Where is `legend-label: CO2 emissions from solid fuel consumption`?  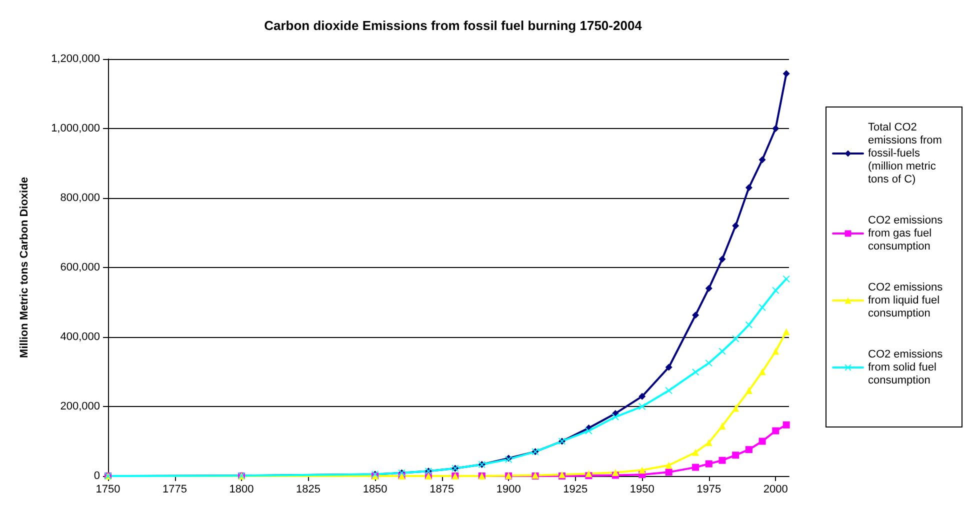 legend-label: CO2 emissions from solid fuel consumption is located at coordinates (907, 367).